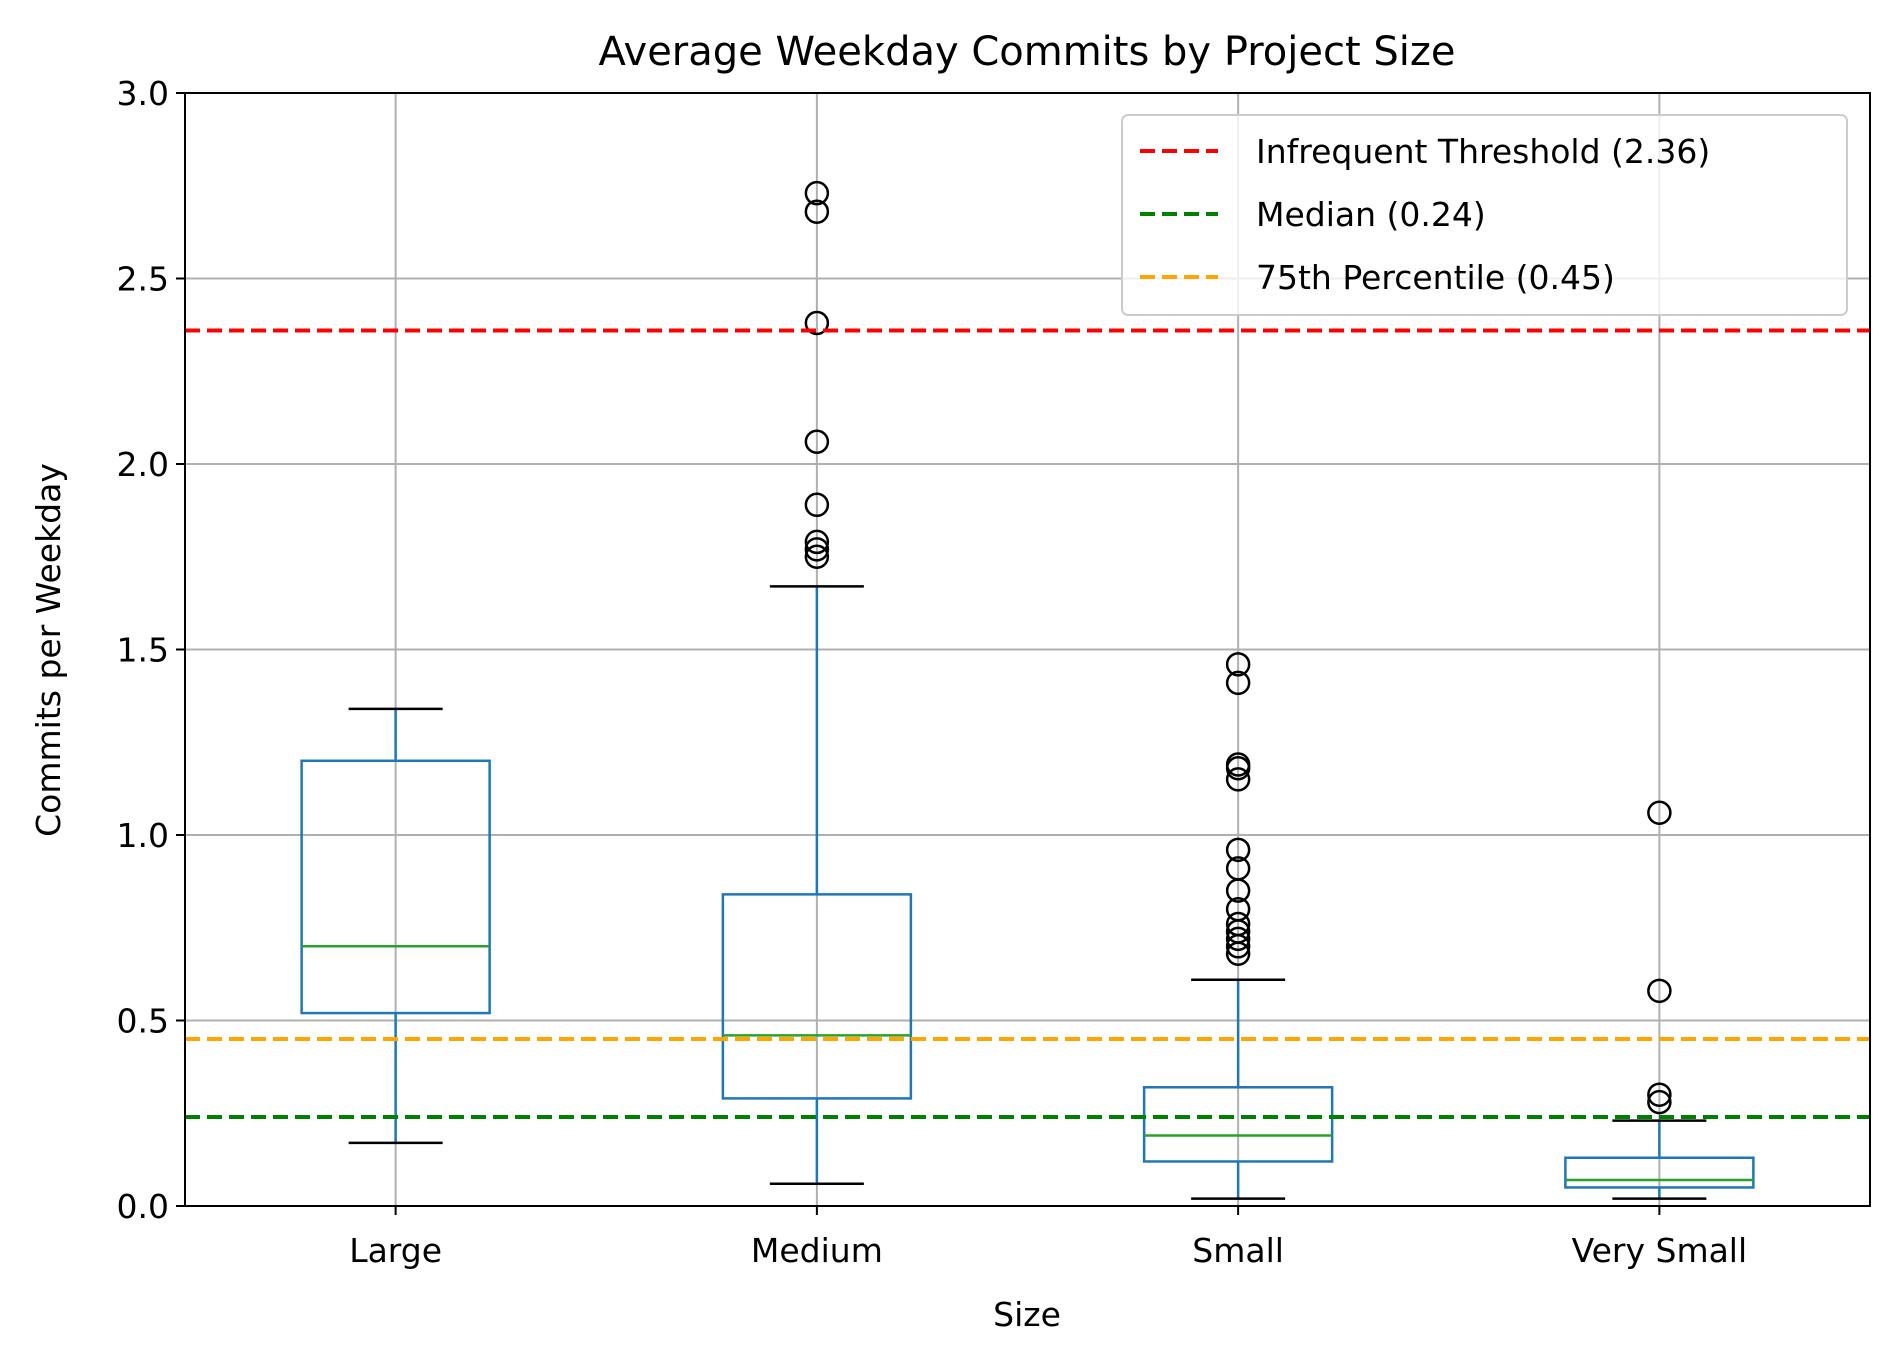  I want to click on legend-label: Median (0.24), so click(1371, 214).